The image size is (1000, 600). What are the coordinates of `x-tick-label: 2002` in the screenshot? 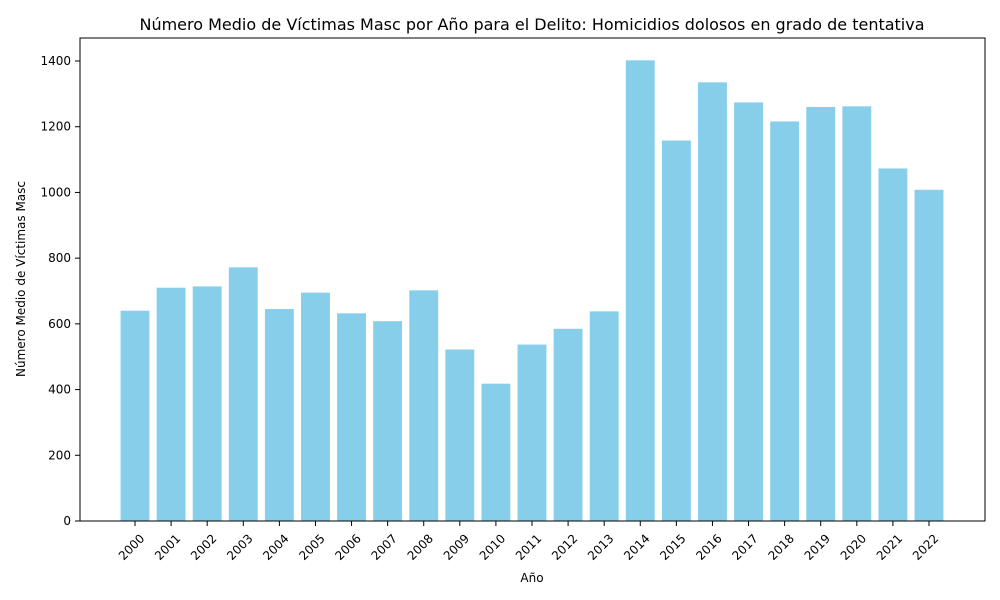 It's located at (203, 546).